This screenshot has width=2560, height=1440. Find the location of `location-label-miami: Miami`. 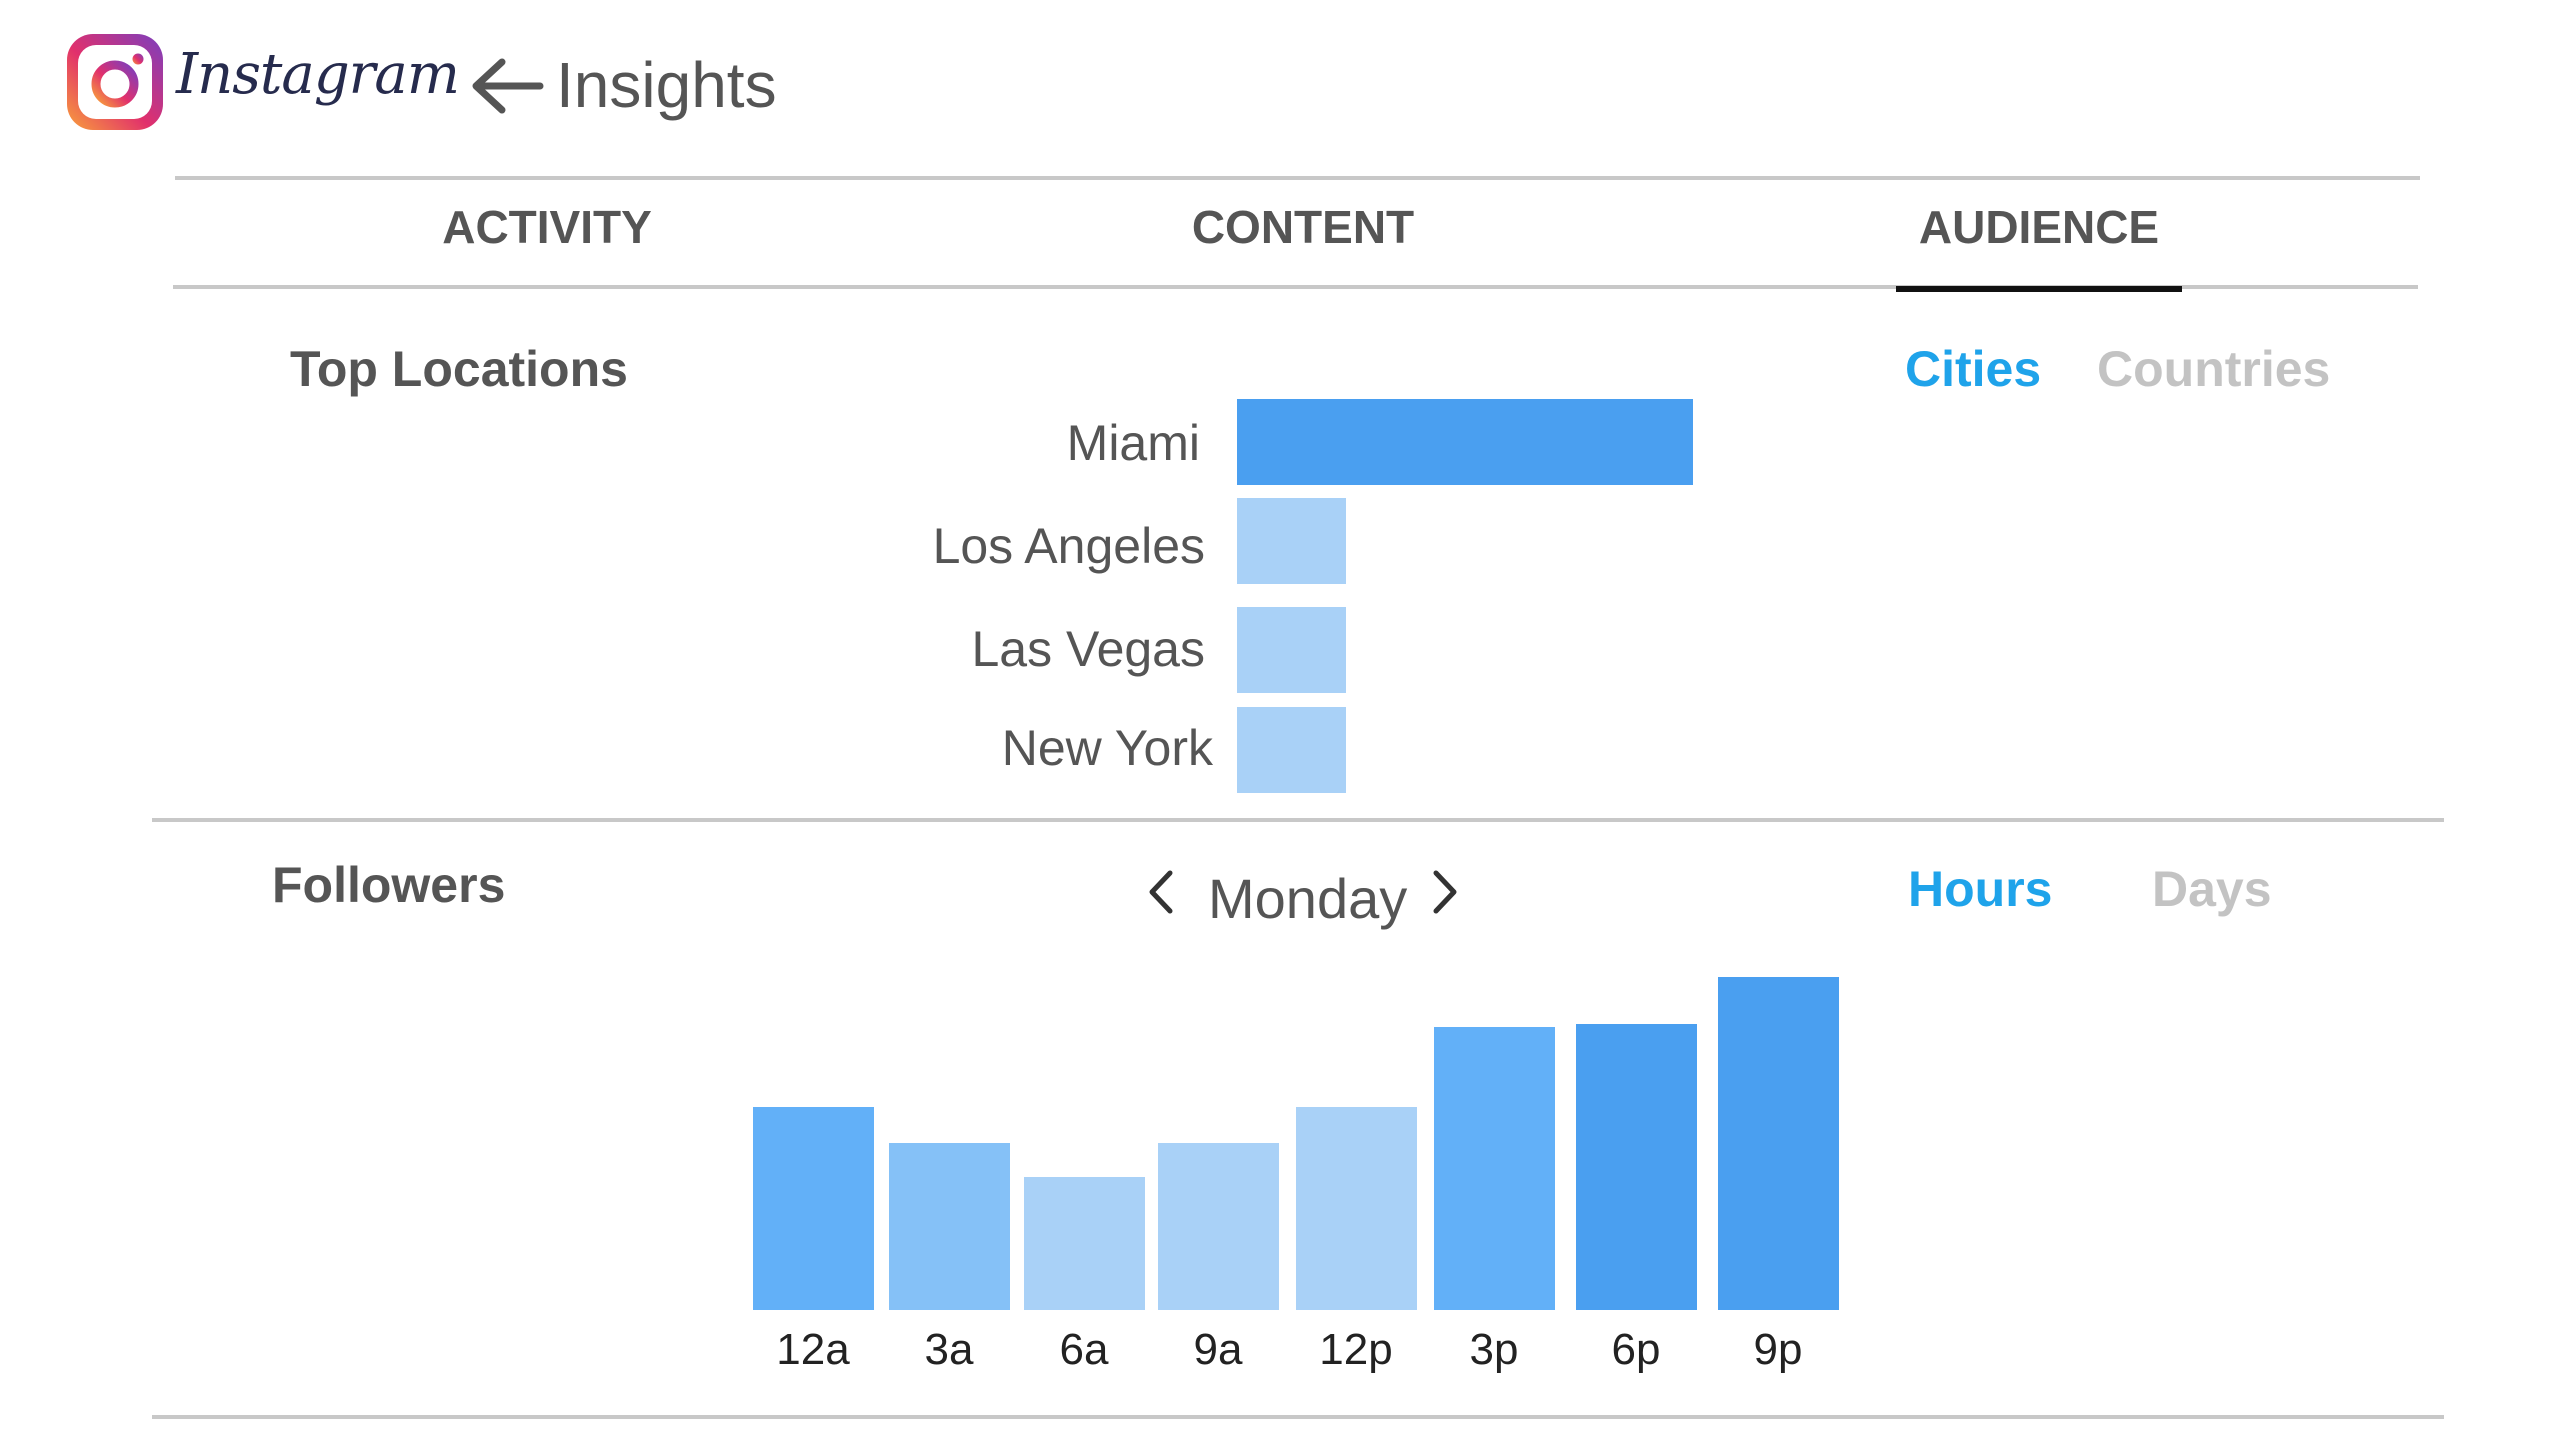

location-label-miami: Miami is located at coordinates (1133, 443).